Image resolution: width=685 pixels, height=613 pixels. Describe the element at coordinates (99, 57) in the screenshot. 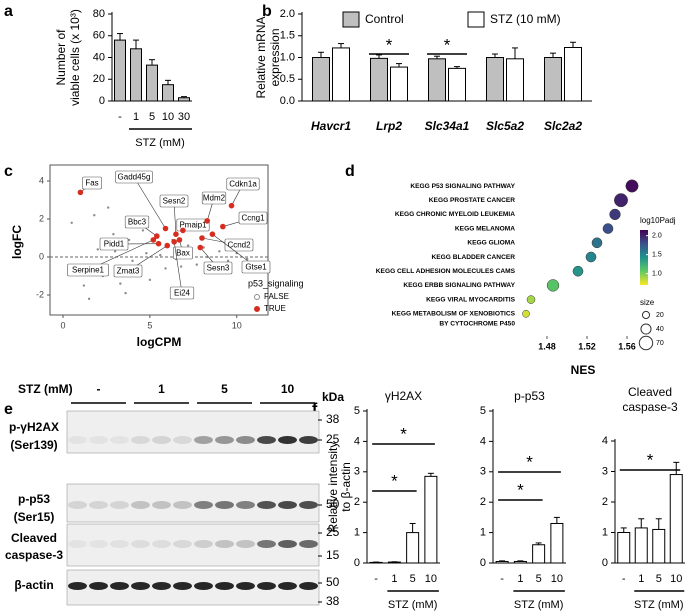

I see `y-tick-label: 40` at that location.